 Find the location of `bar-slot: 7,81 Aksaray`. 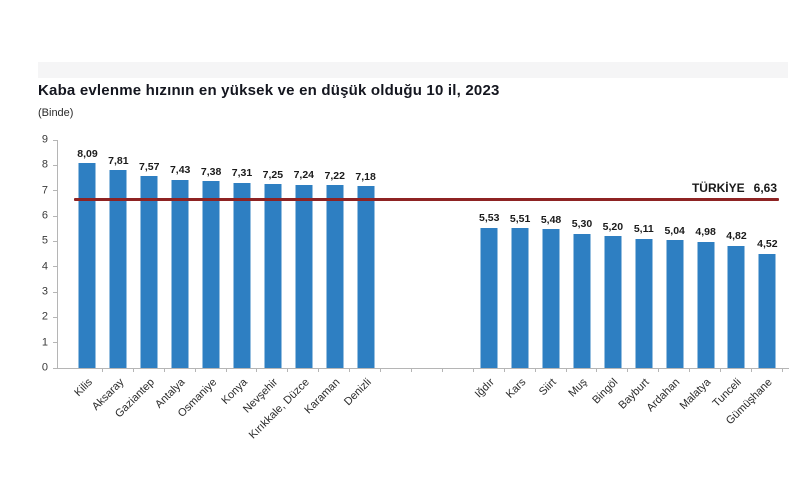

bar-slot: 7,81 Aksaray is located at coordinates (112, 276).